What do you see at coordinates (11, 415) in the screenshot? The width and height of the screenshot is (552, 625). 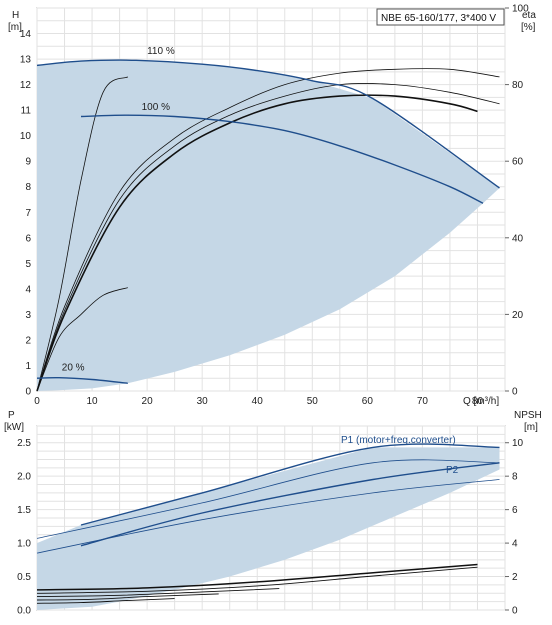 I see `bottom-ylabel-left-1: P` at bounding box center [11, 415].